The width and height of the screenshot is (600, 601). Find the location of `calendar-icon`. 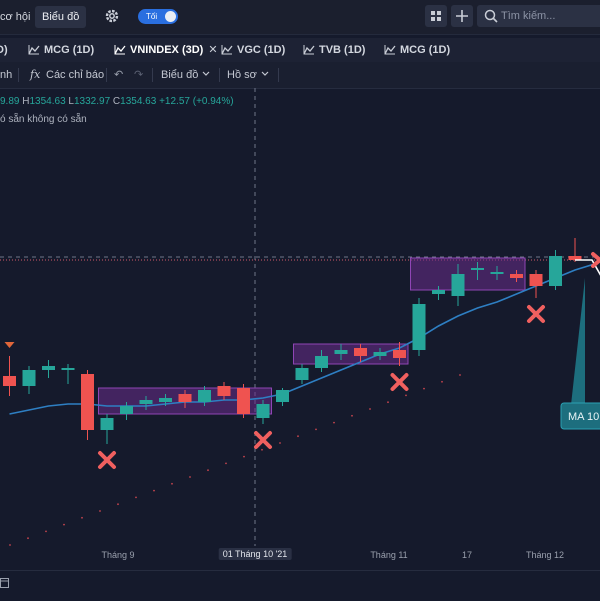

calendar-icon is located at coordinates (5, 583).